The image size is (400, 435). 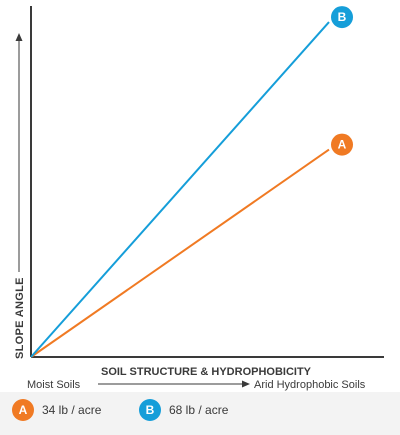 I want to click on series-marker-b, so click(x=342, y=17).